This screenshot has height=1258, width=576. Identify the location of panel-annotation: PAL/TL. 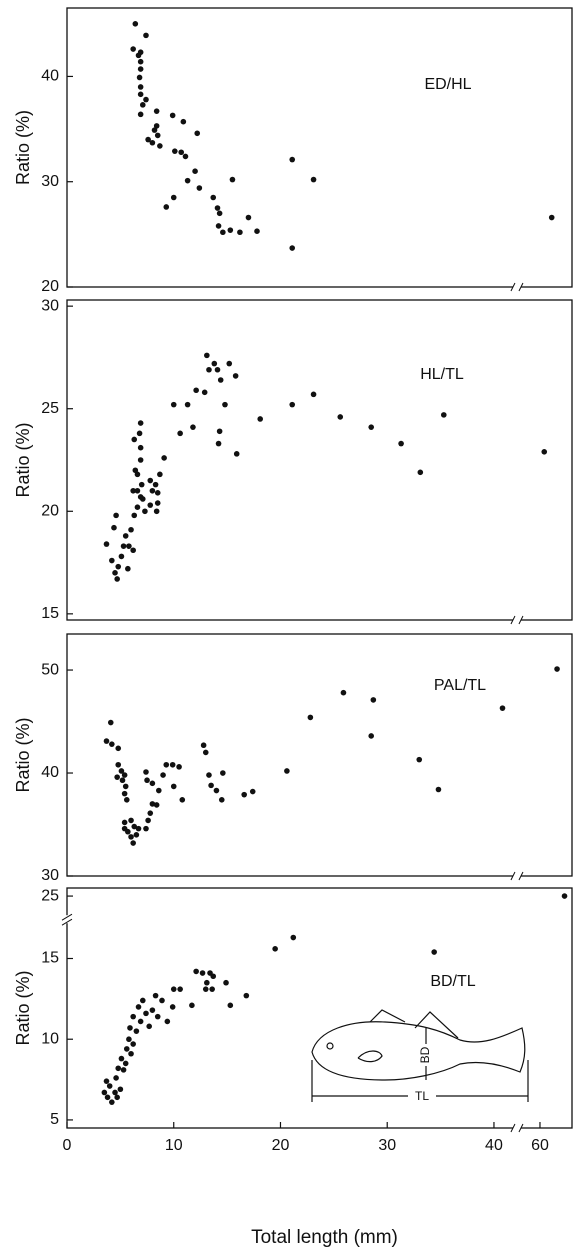
(460, 685).